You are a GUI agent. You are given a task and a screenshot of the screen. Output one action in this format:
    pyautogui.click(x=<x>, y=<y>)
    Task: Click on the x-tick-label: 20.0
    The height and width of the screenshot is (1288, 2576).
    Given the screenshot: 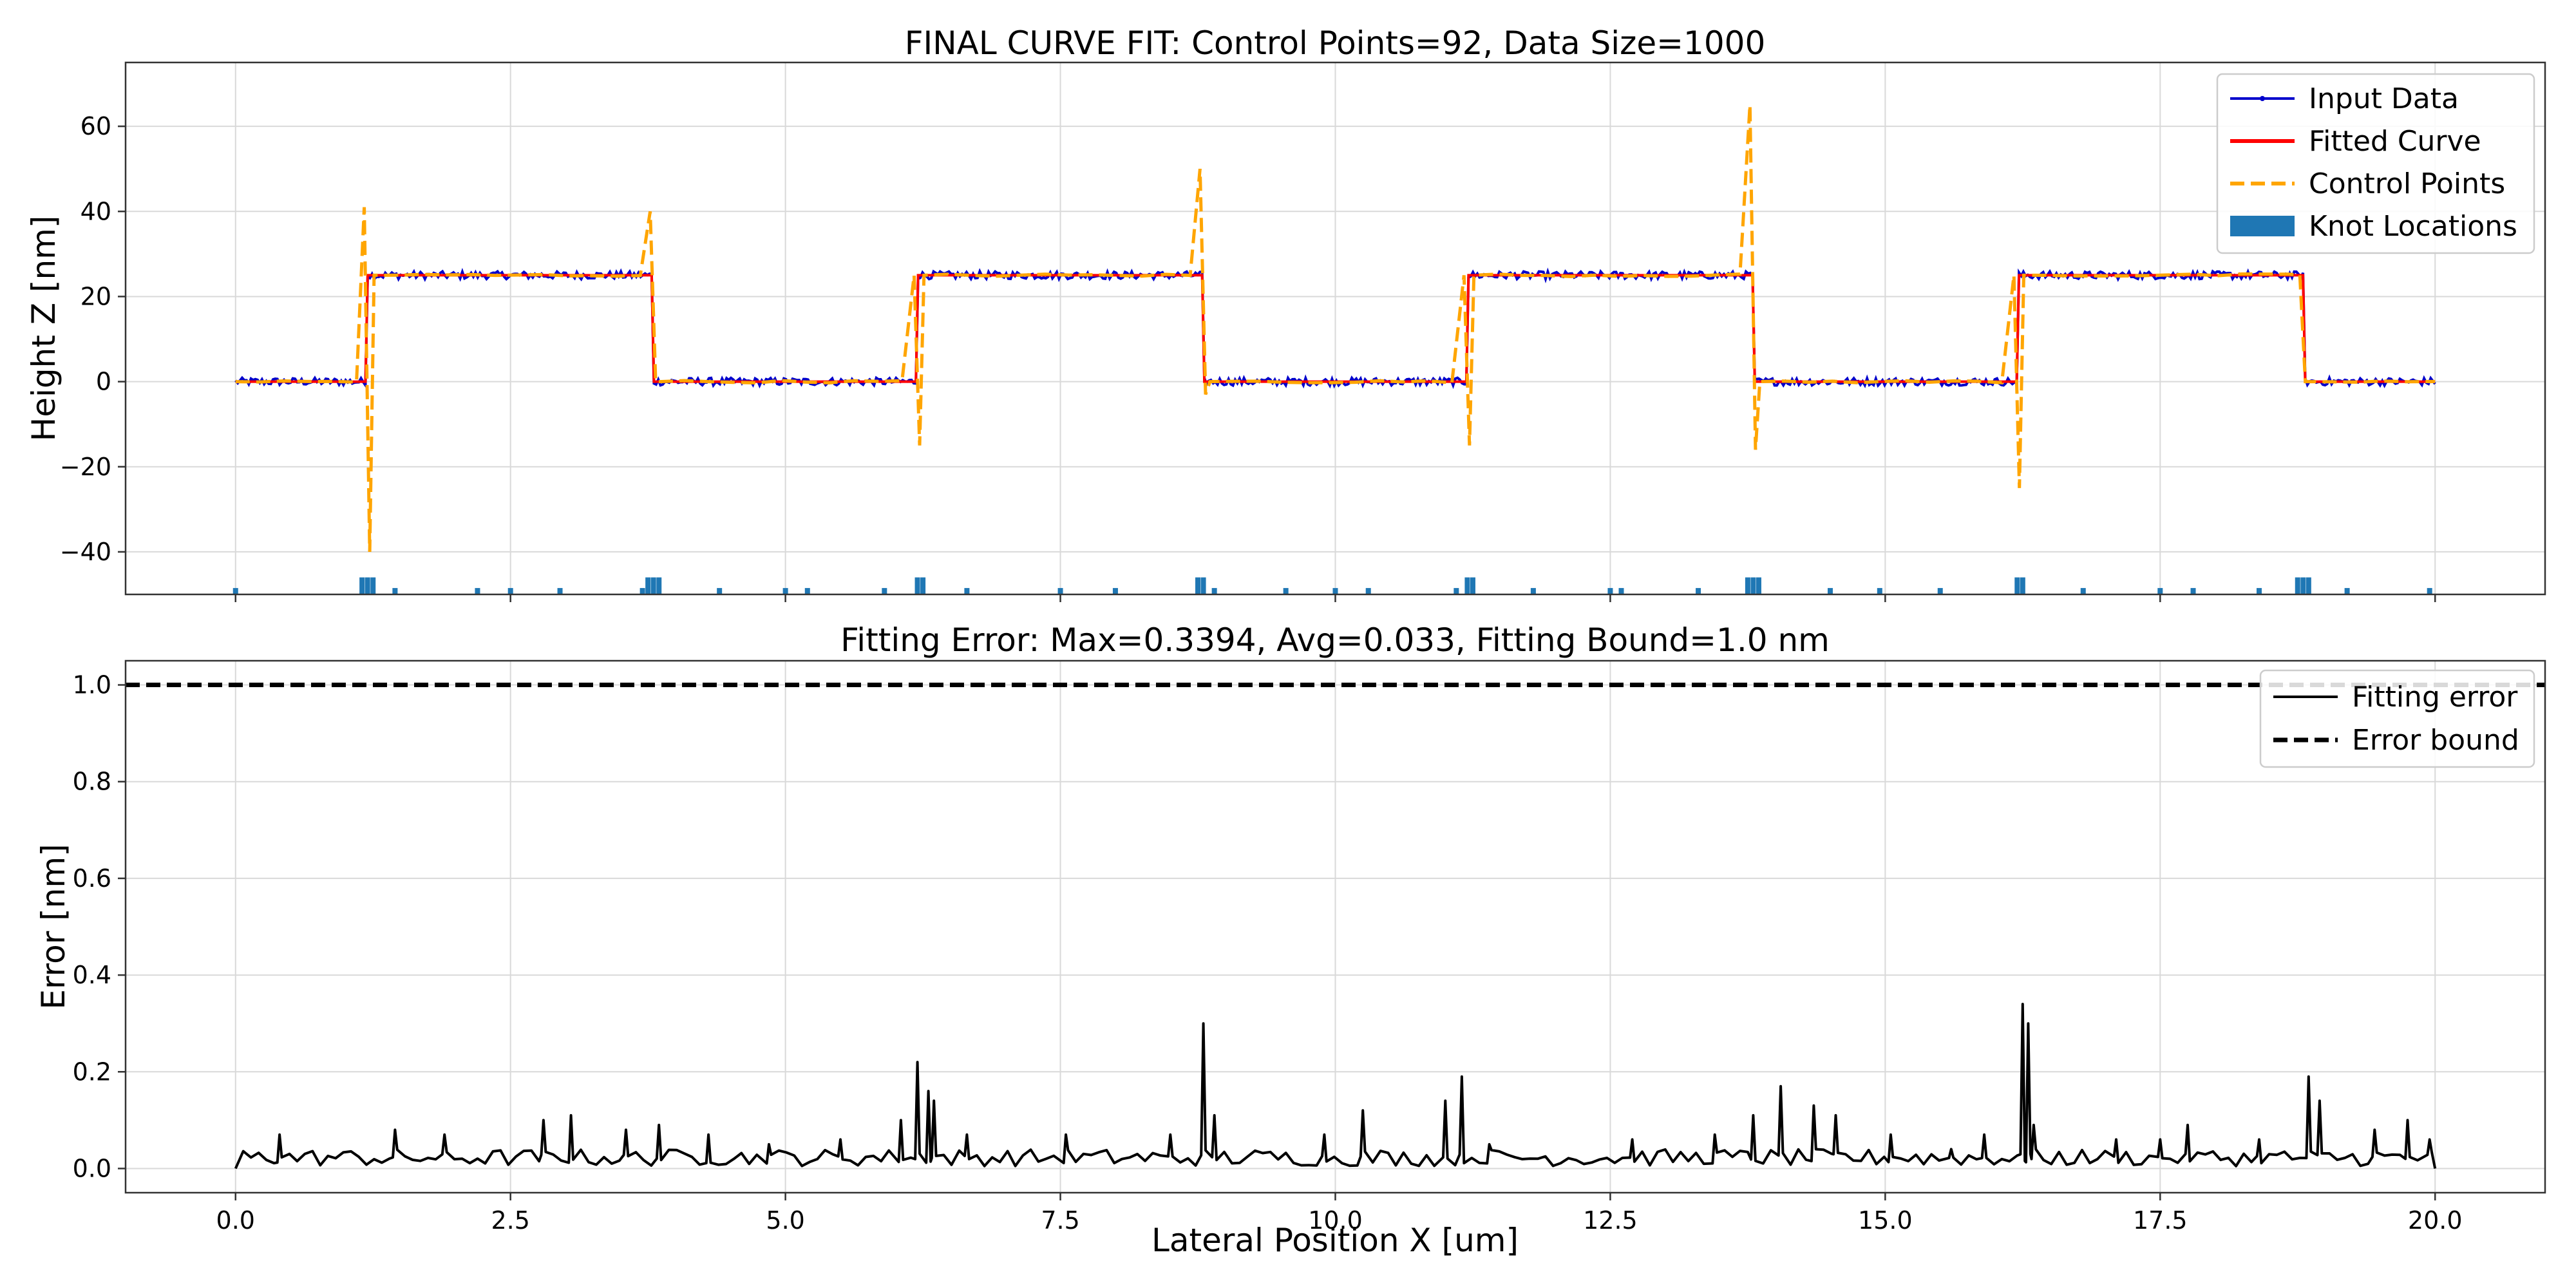 What is the action you would take?
    pyautogui.click(x=2435, y=1221)
    